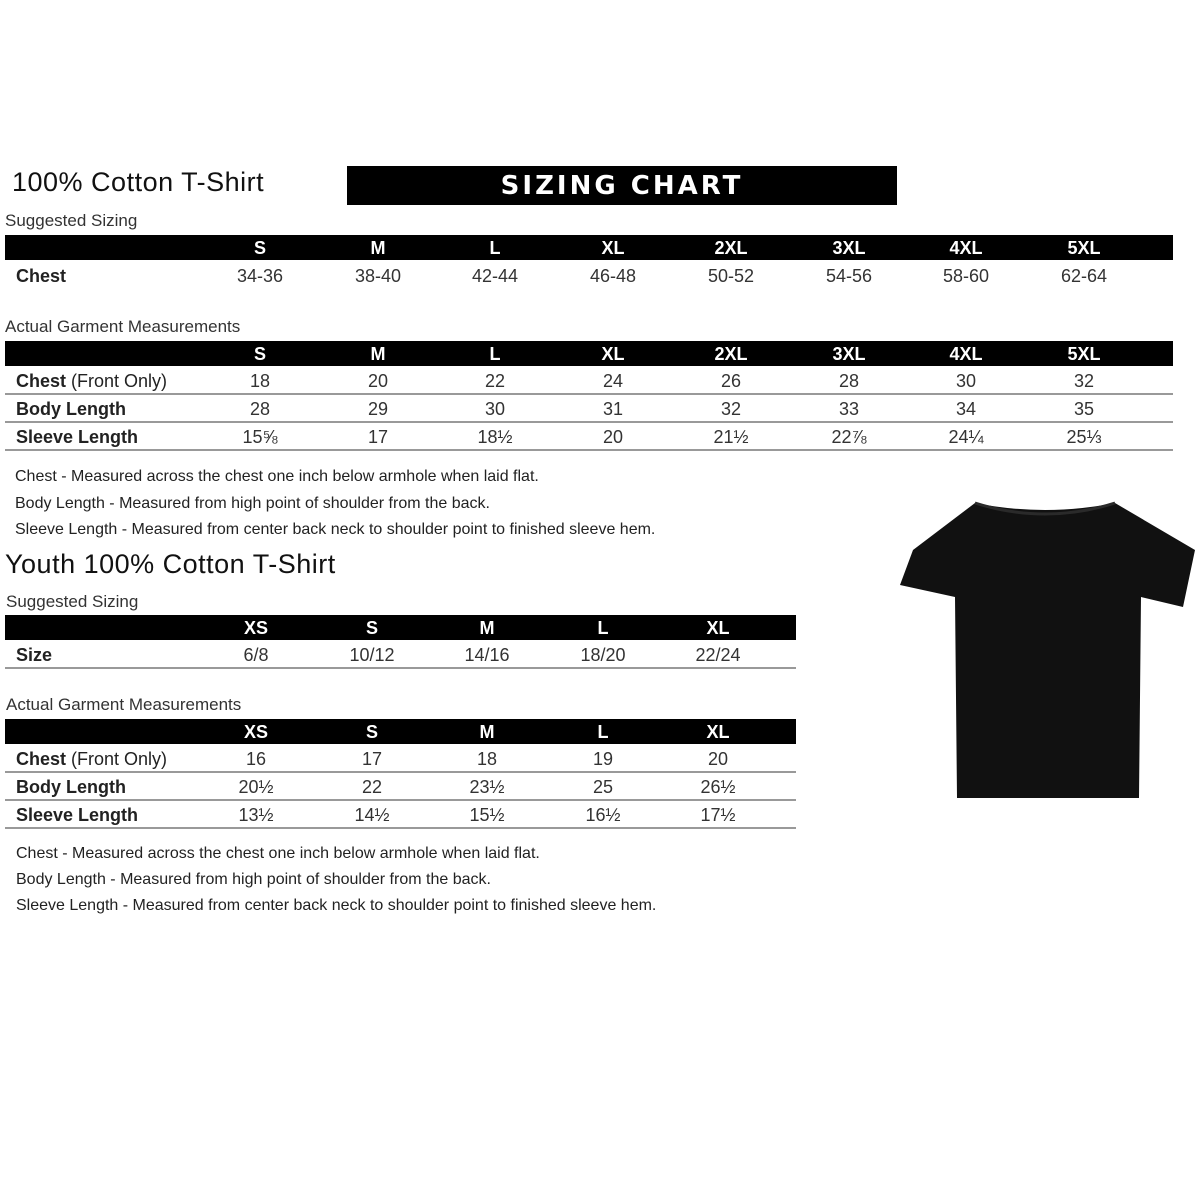  Describe the element at coordinates (400, 787) in the screenshot. I see `table-row: Body Length 20½ 22 23½ 25 26½` at that location.